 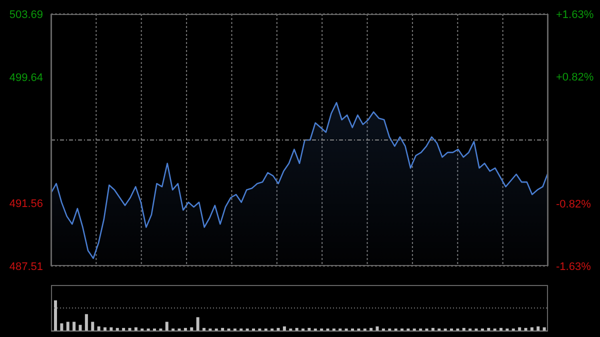 I want to click on y2-tick-label: +0.82%, so click(x=575, y=78).